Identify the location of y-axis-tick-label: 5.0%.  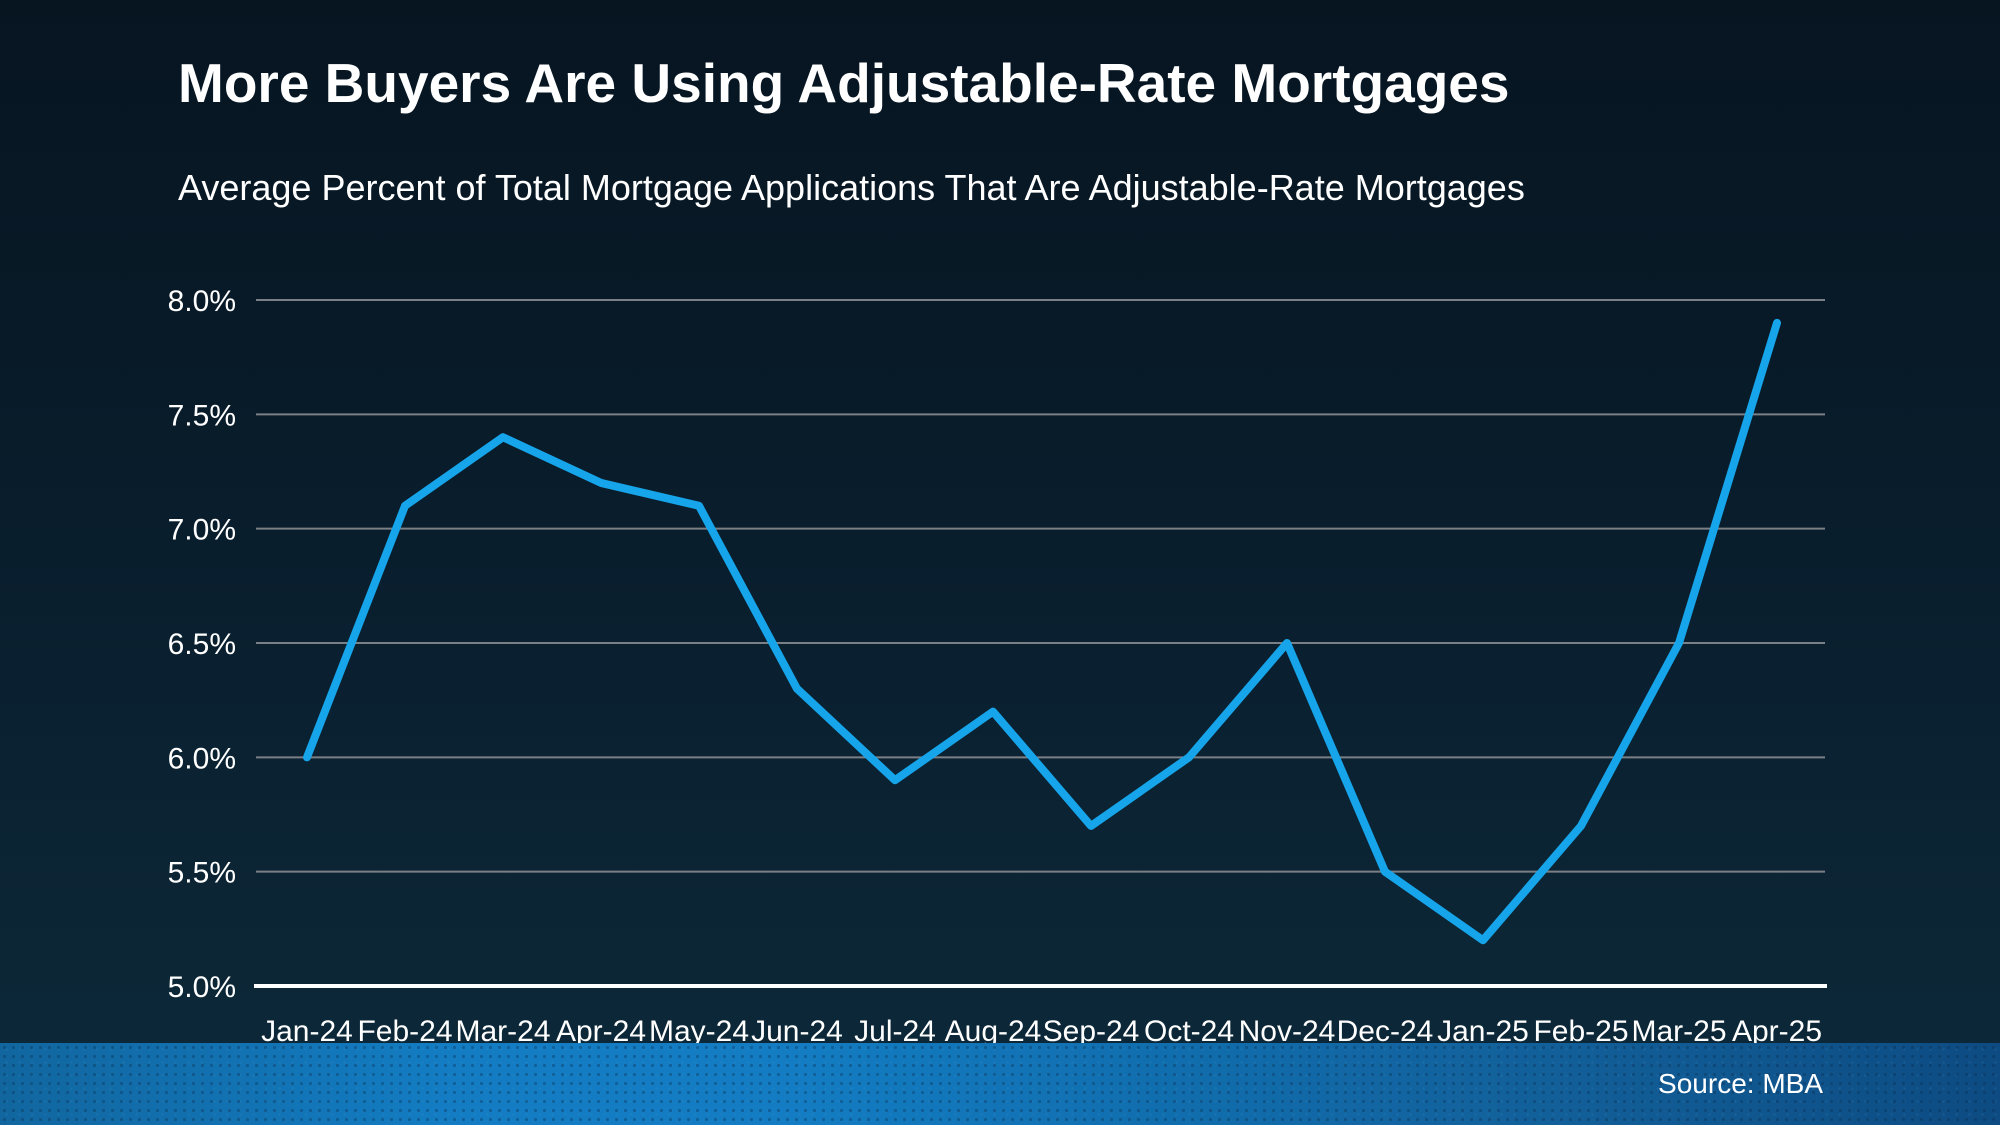
(202, 987).